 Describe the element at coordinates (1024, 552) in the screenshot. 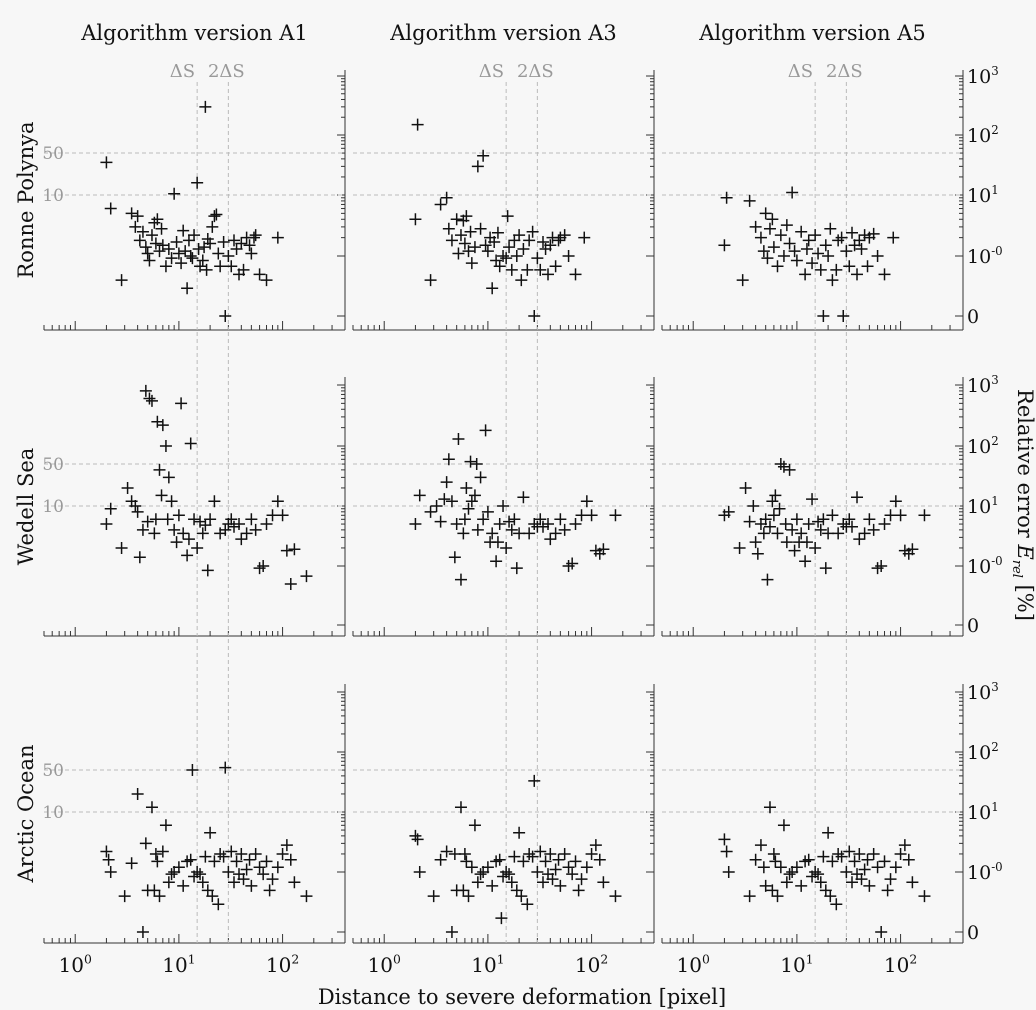

I see `y-axis-label-var: E` at that location.